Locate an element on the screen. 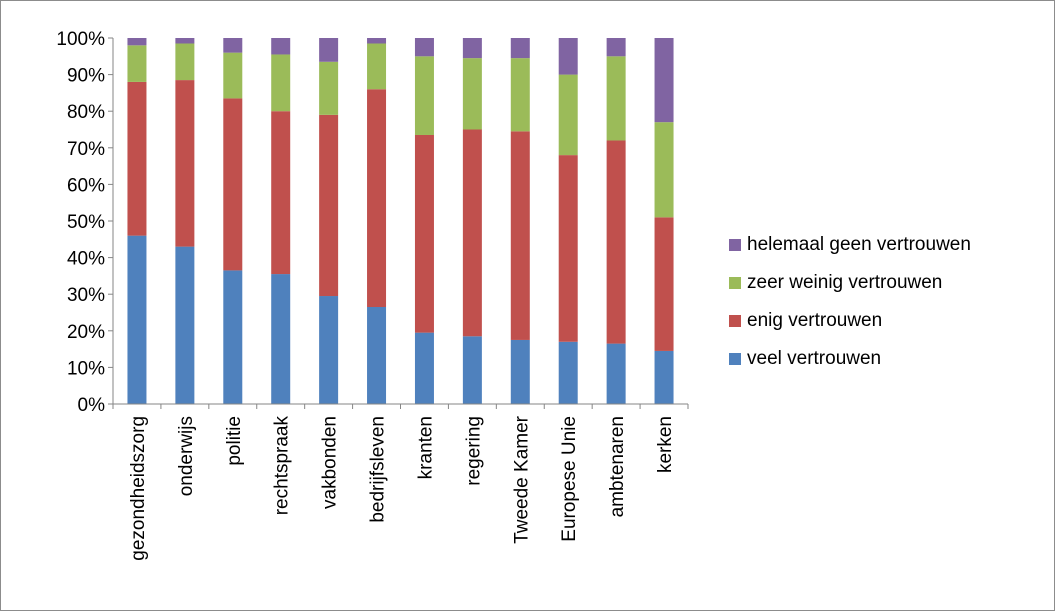 The height and width of the screenshot is (613, 1057). x-tick-label: politie is located at coordinates (234, 441).